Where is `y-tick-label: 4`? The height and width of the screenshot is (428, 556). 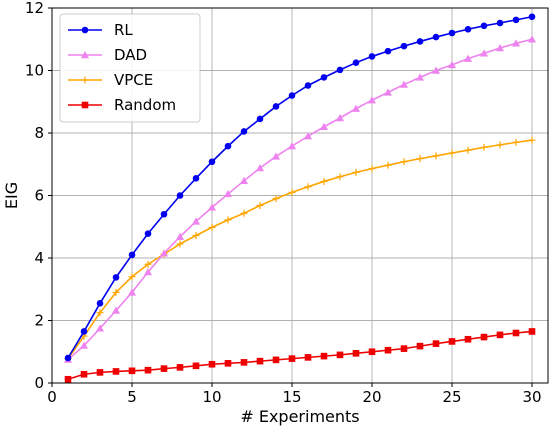
y-tick-label: 4 is located at coordinates (39, 258).